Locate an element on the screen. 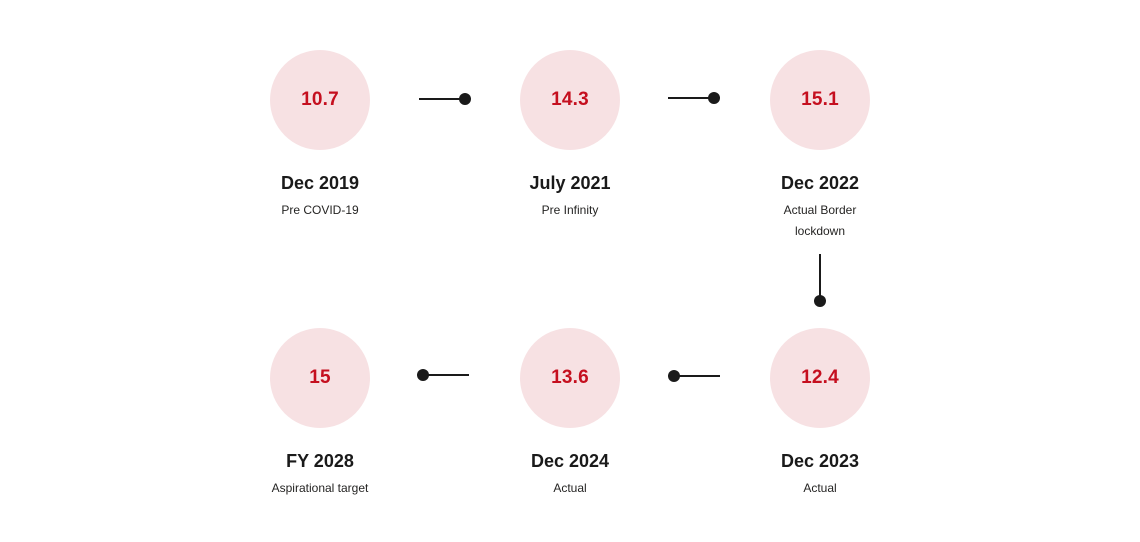 This screenshot has height=542, width=1140. milestone-title: Dec 2022 is located at coordinates (820, 183).